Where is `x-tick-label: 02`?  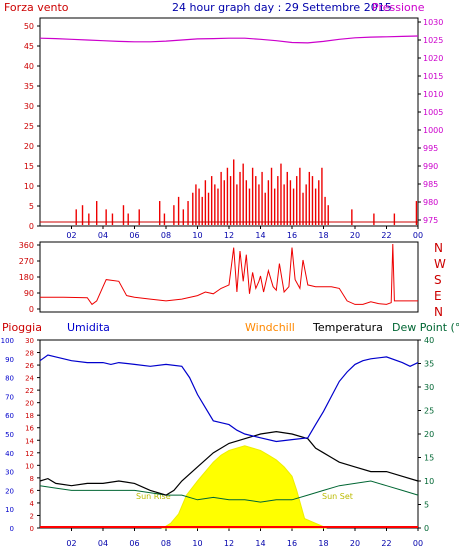 x-tick-label: 02 is located at coordinates (71, 543).